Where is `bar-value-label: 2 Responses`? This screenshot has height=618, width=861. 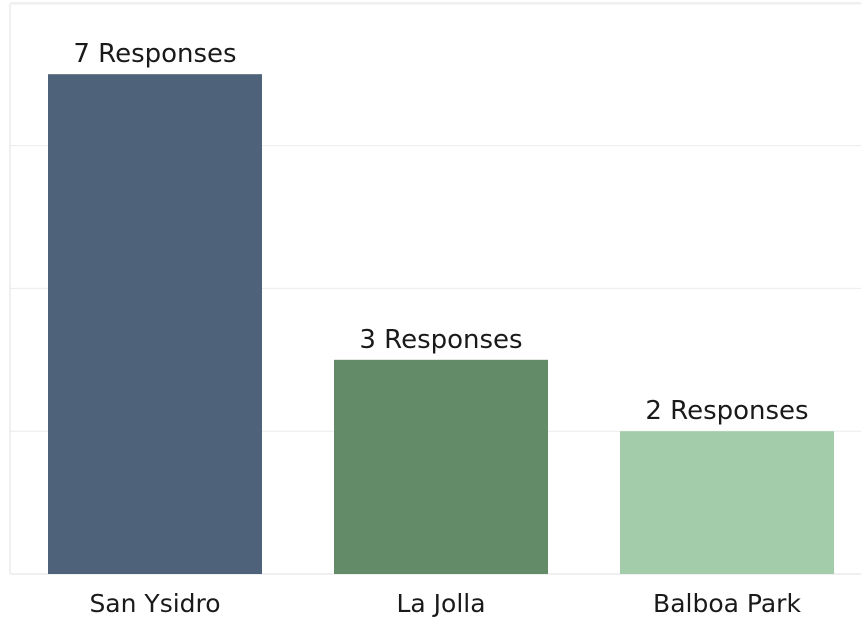
bar-value-label: 2 Responses is located at coordinates (726, 411).